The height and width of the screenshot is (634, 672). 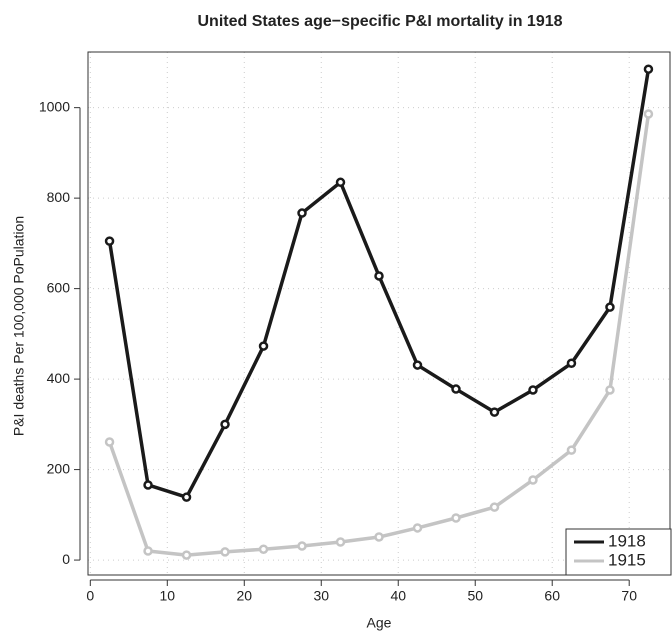 What do you see at coordinates (629, 596) in the screenshot?
I see `x-tick-label: 70` at bounding box center [629, 596].